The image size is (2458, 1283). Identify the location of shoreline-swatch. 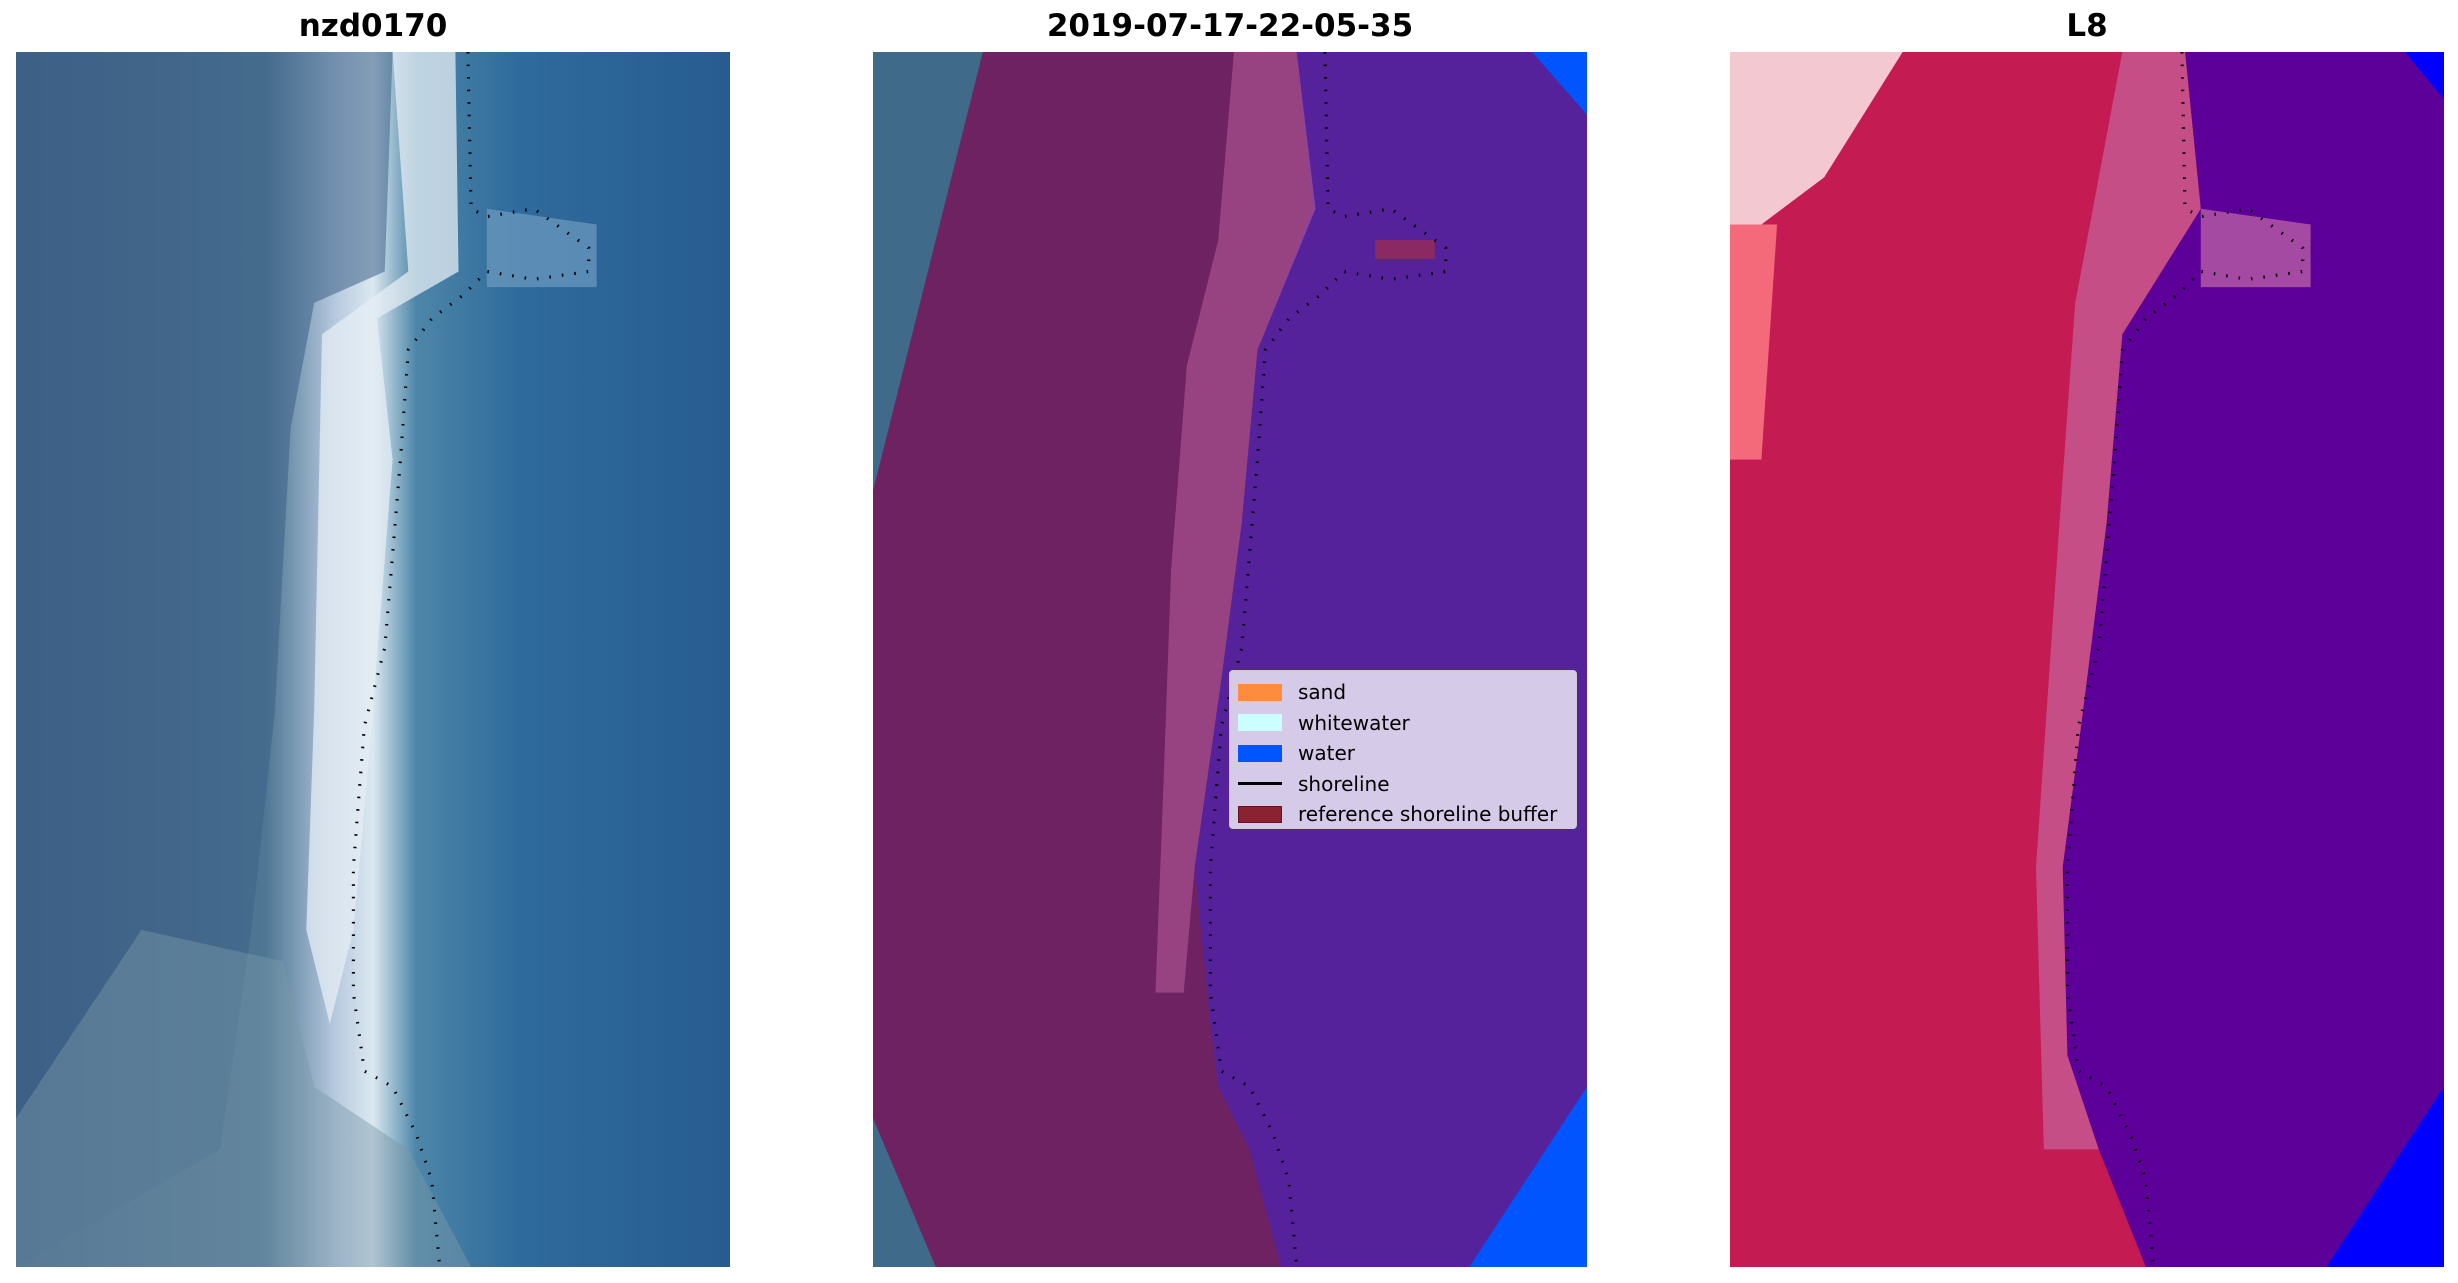
(1260, 784).